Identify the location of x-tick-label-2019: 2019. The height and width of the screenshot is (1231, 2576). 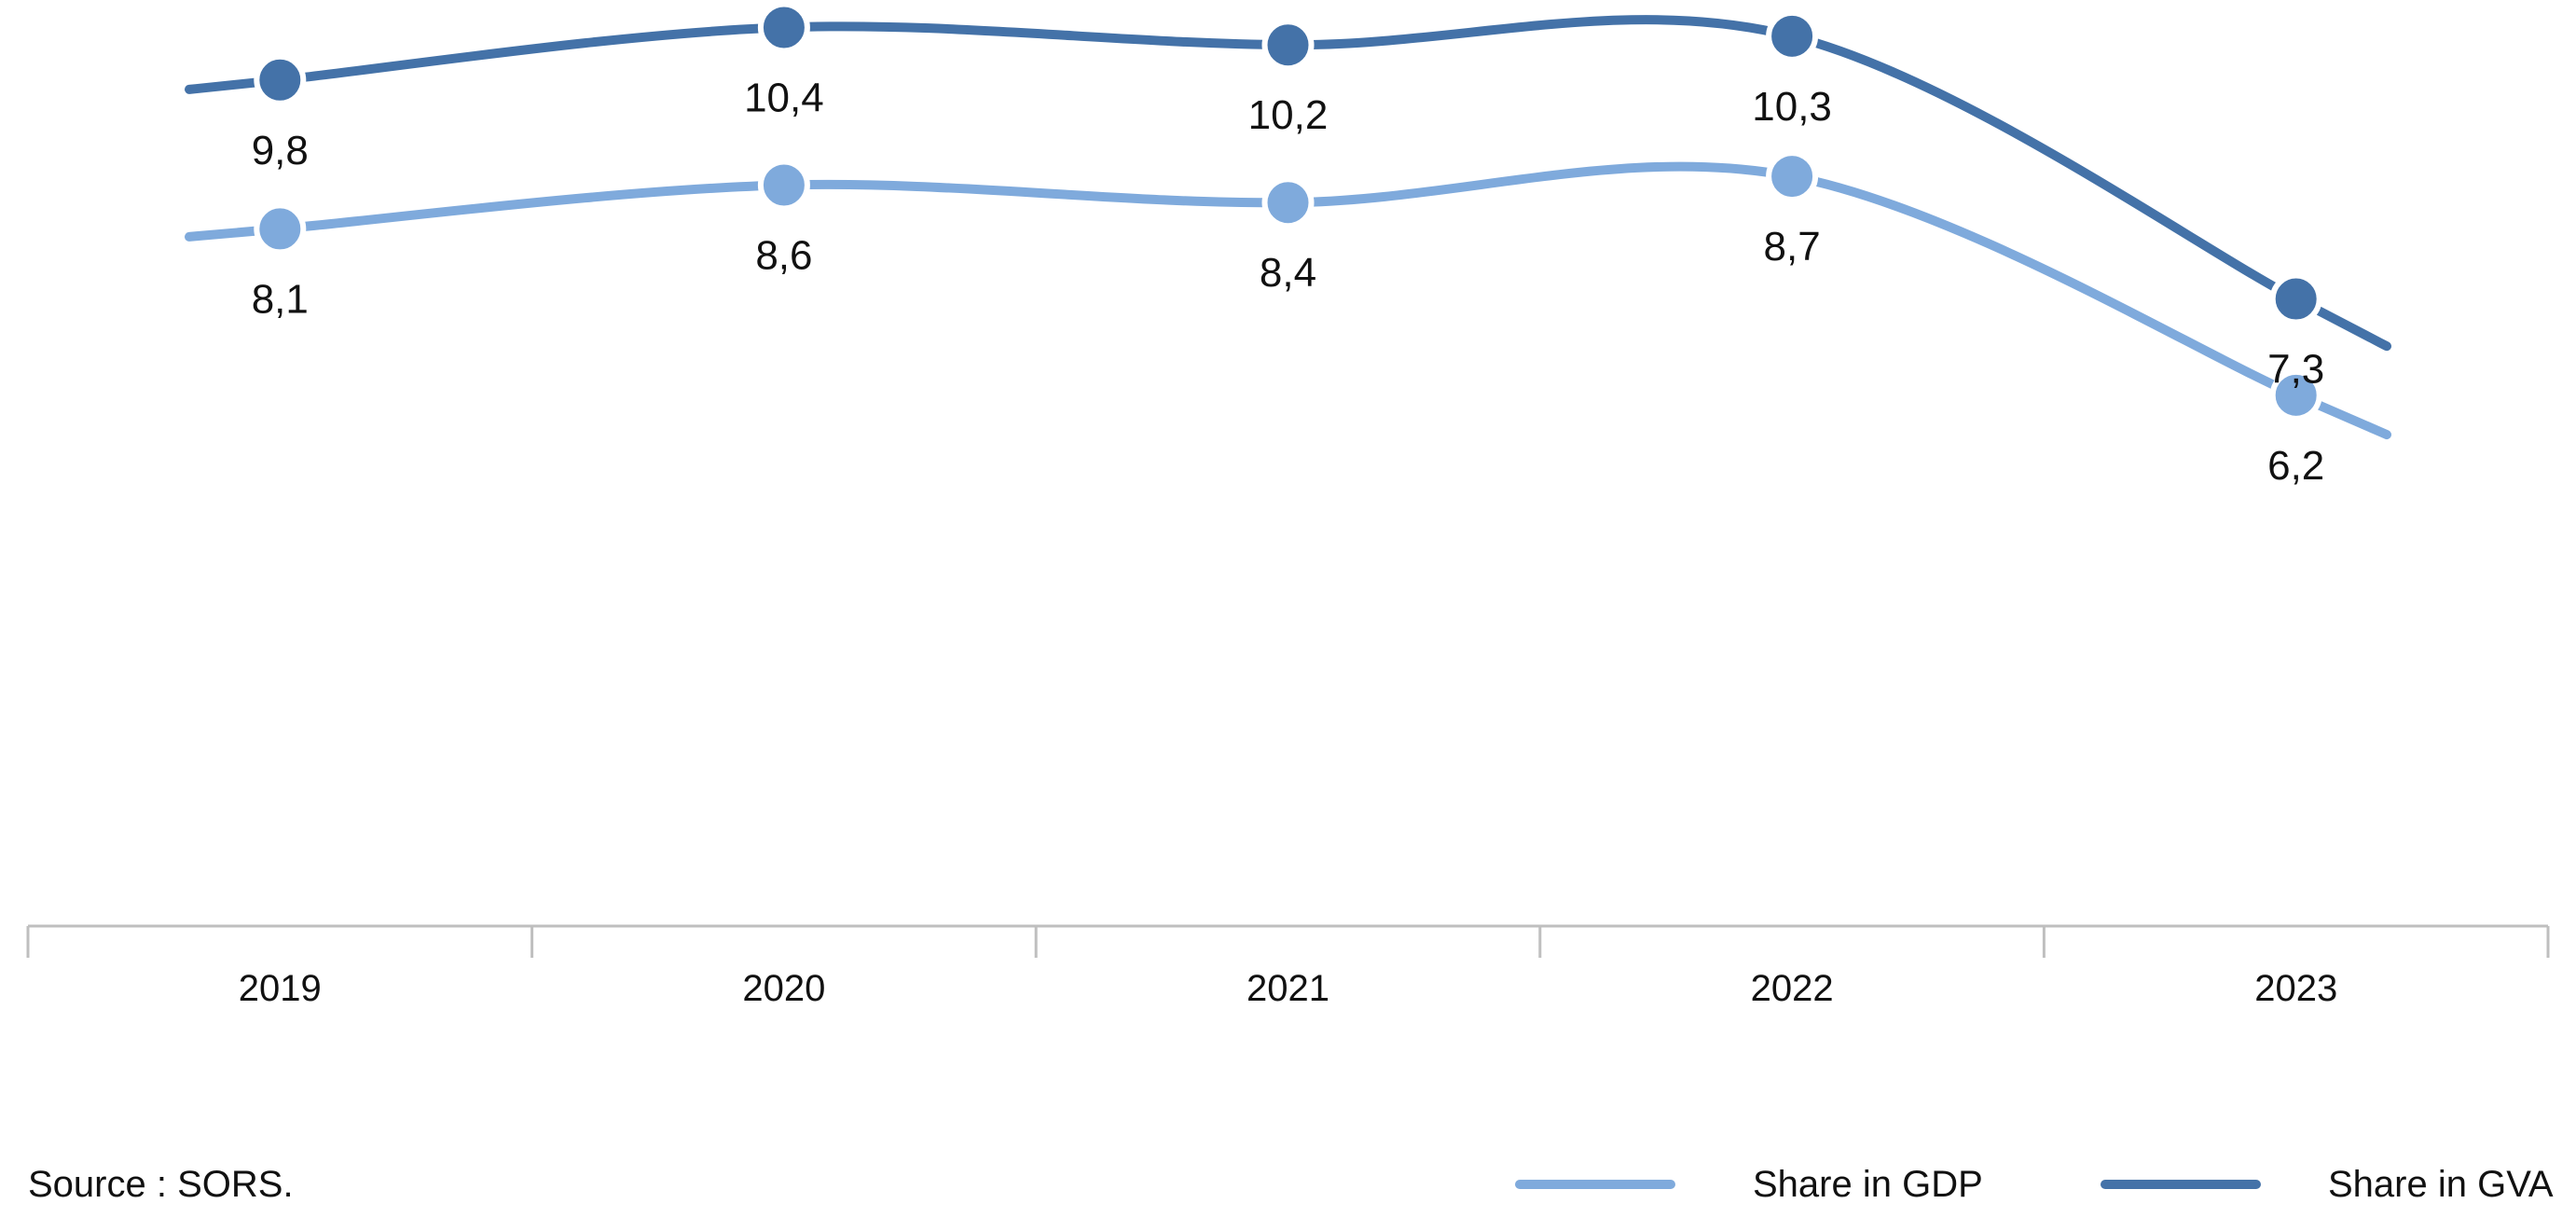
(280, 989).